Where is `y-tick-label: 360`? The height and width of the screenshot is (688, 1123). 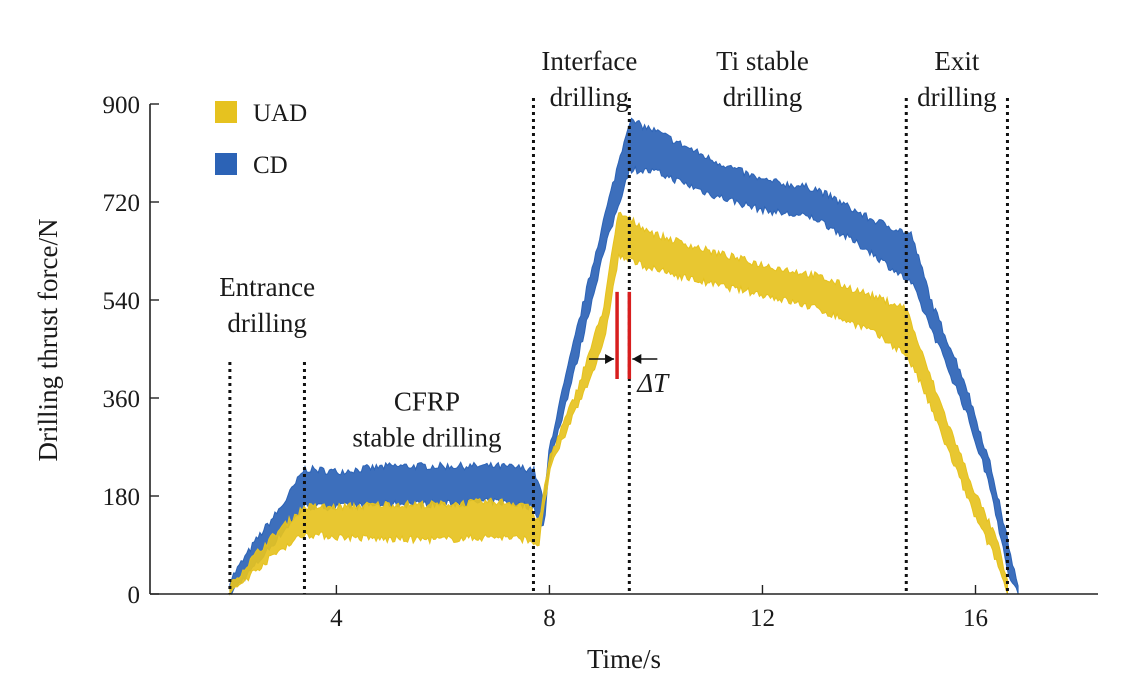 y-tick-label: 360 is located at coordinates (122, 399).